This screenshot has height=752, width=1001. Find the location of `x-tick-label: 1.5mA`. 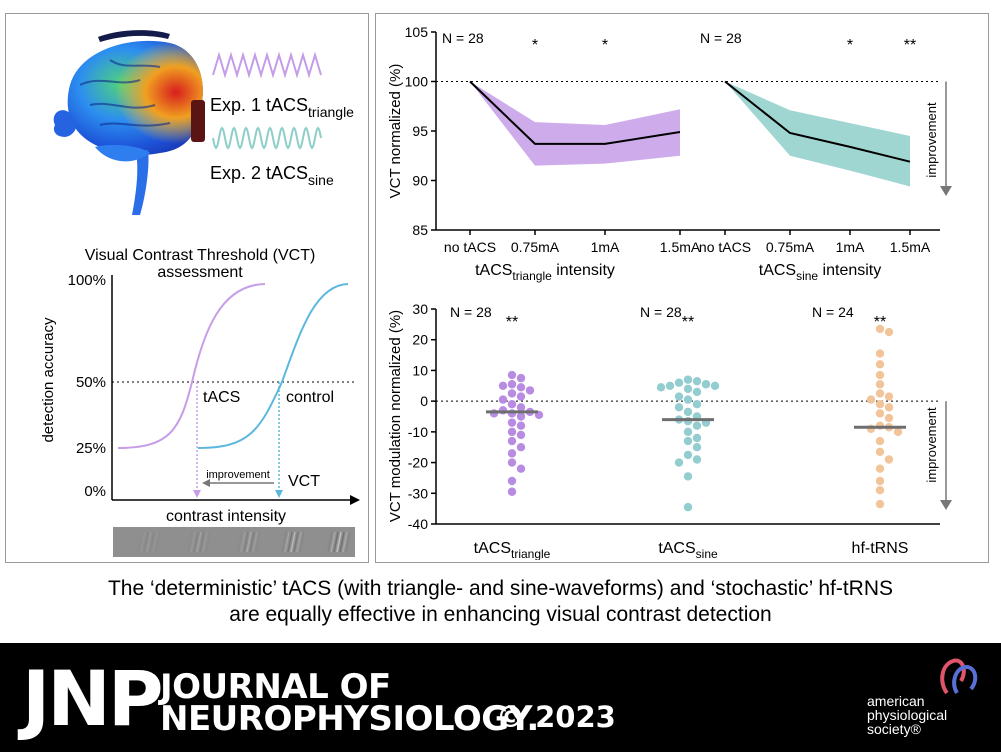

x-tick-label: 1.5mA is located at coordinates (680, 247).